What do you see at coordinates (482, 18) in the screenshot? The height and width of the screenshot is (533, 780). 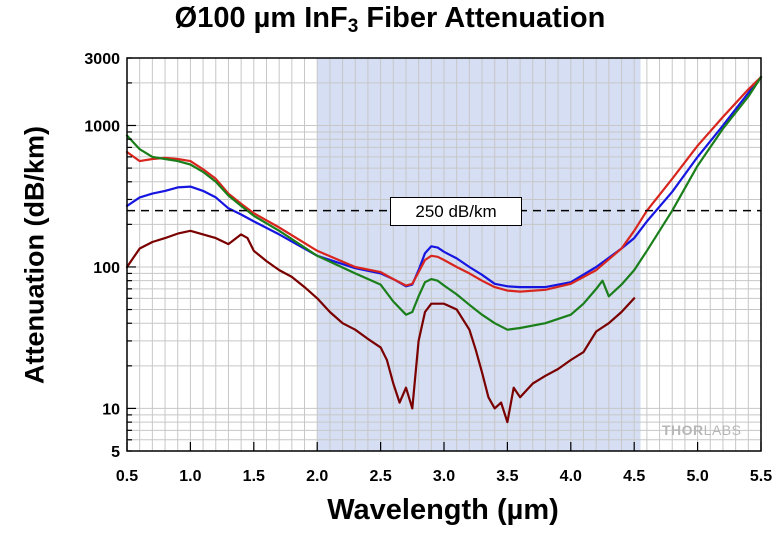 I see `chart-title-rest: Fiber Attenuation` at bounding box center [482, 18].